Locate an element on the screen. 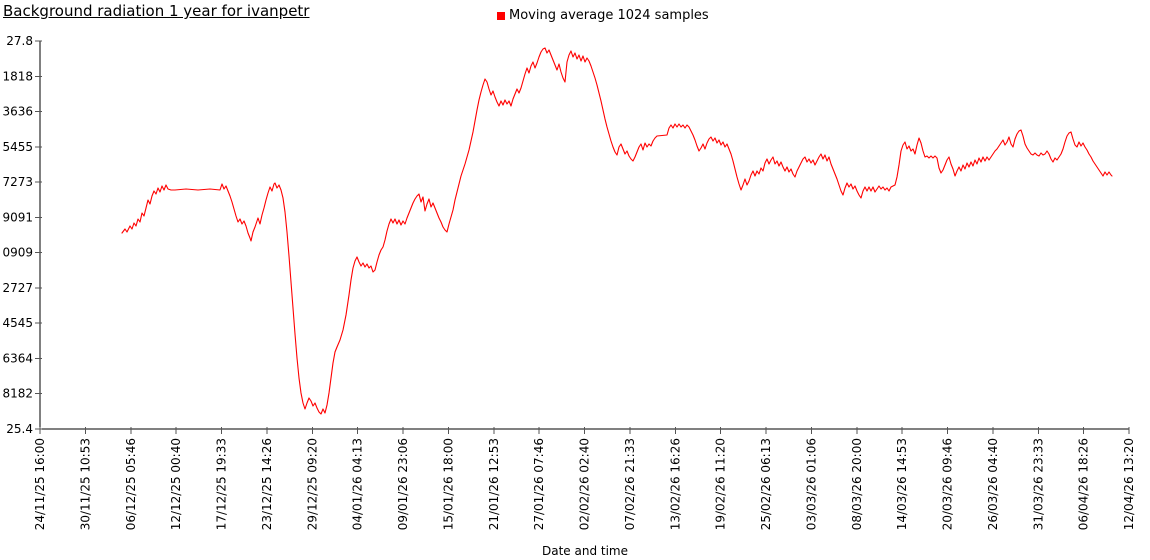 The height and width of the screenshot is (560, 1150). y-tick-label: 0909 is located at coordinates (17, 253).